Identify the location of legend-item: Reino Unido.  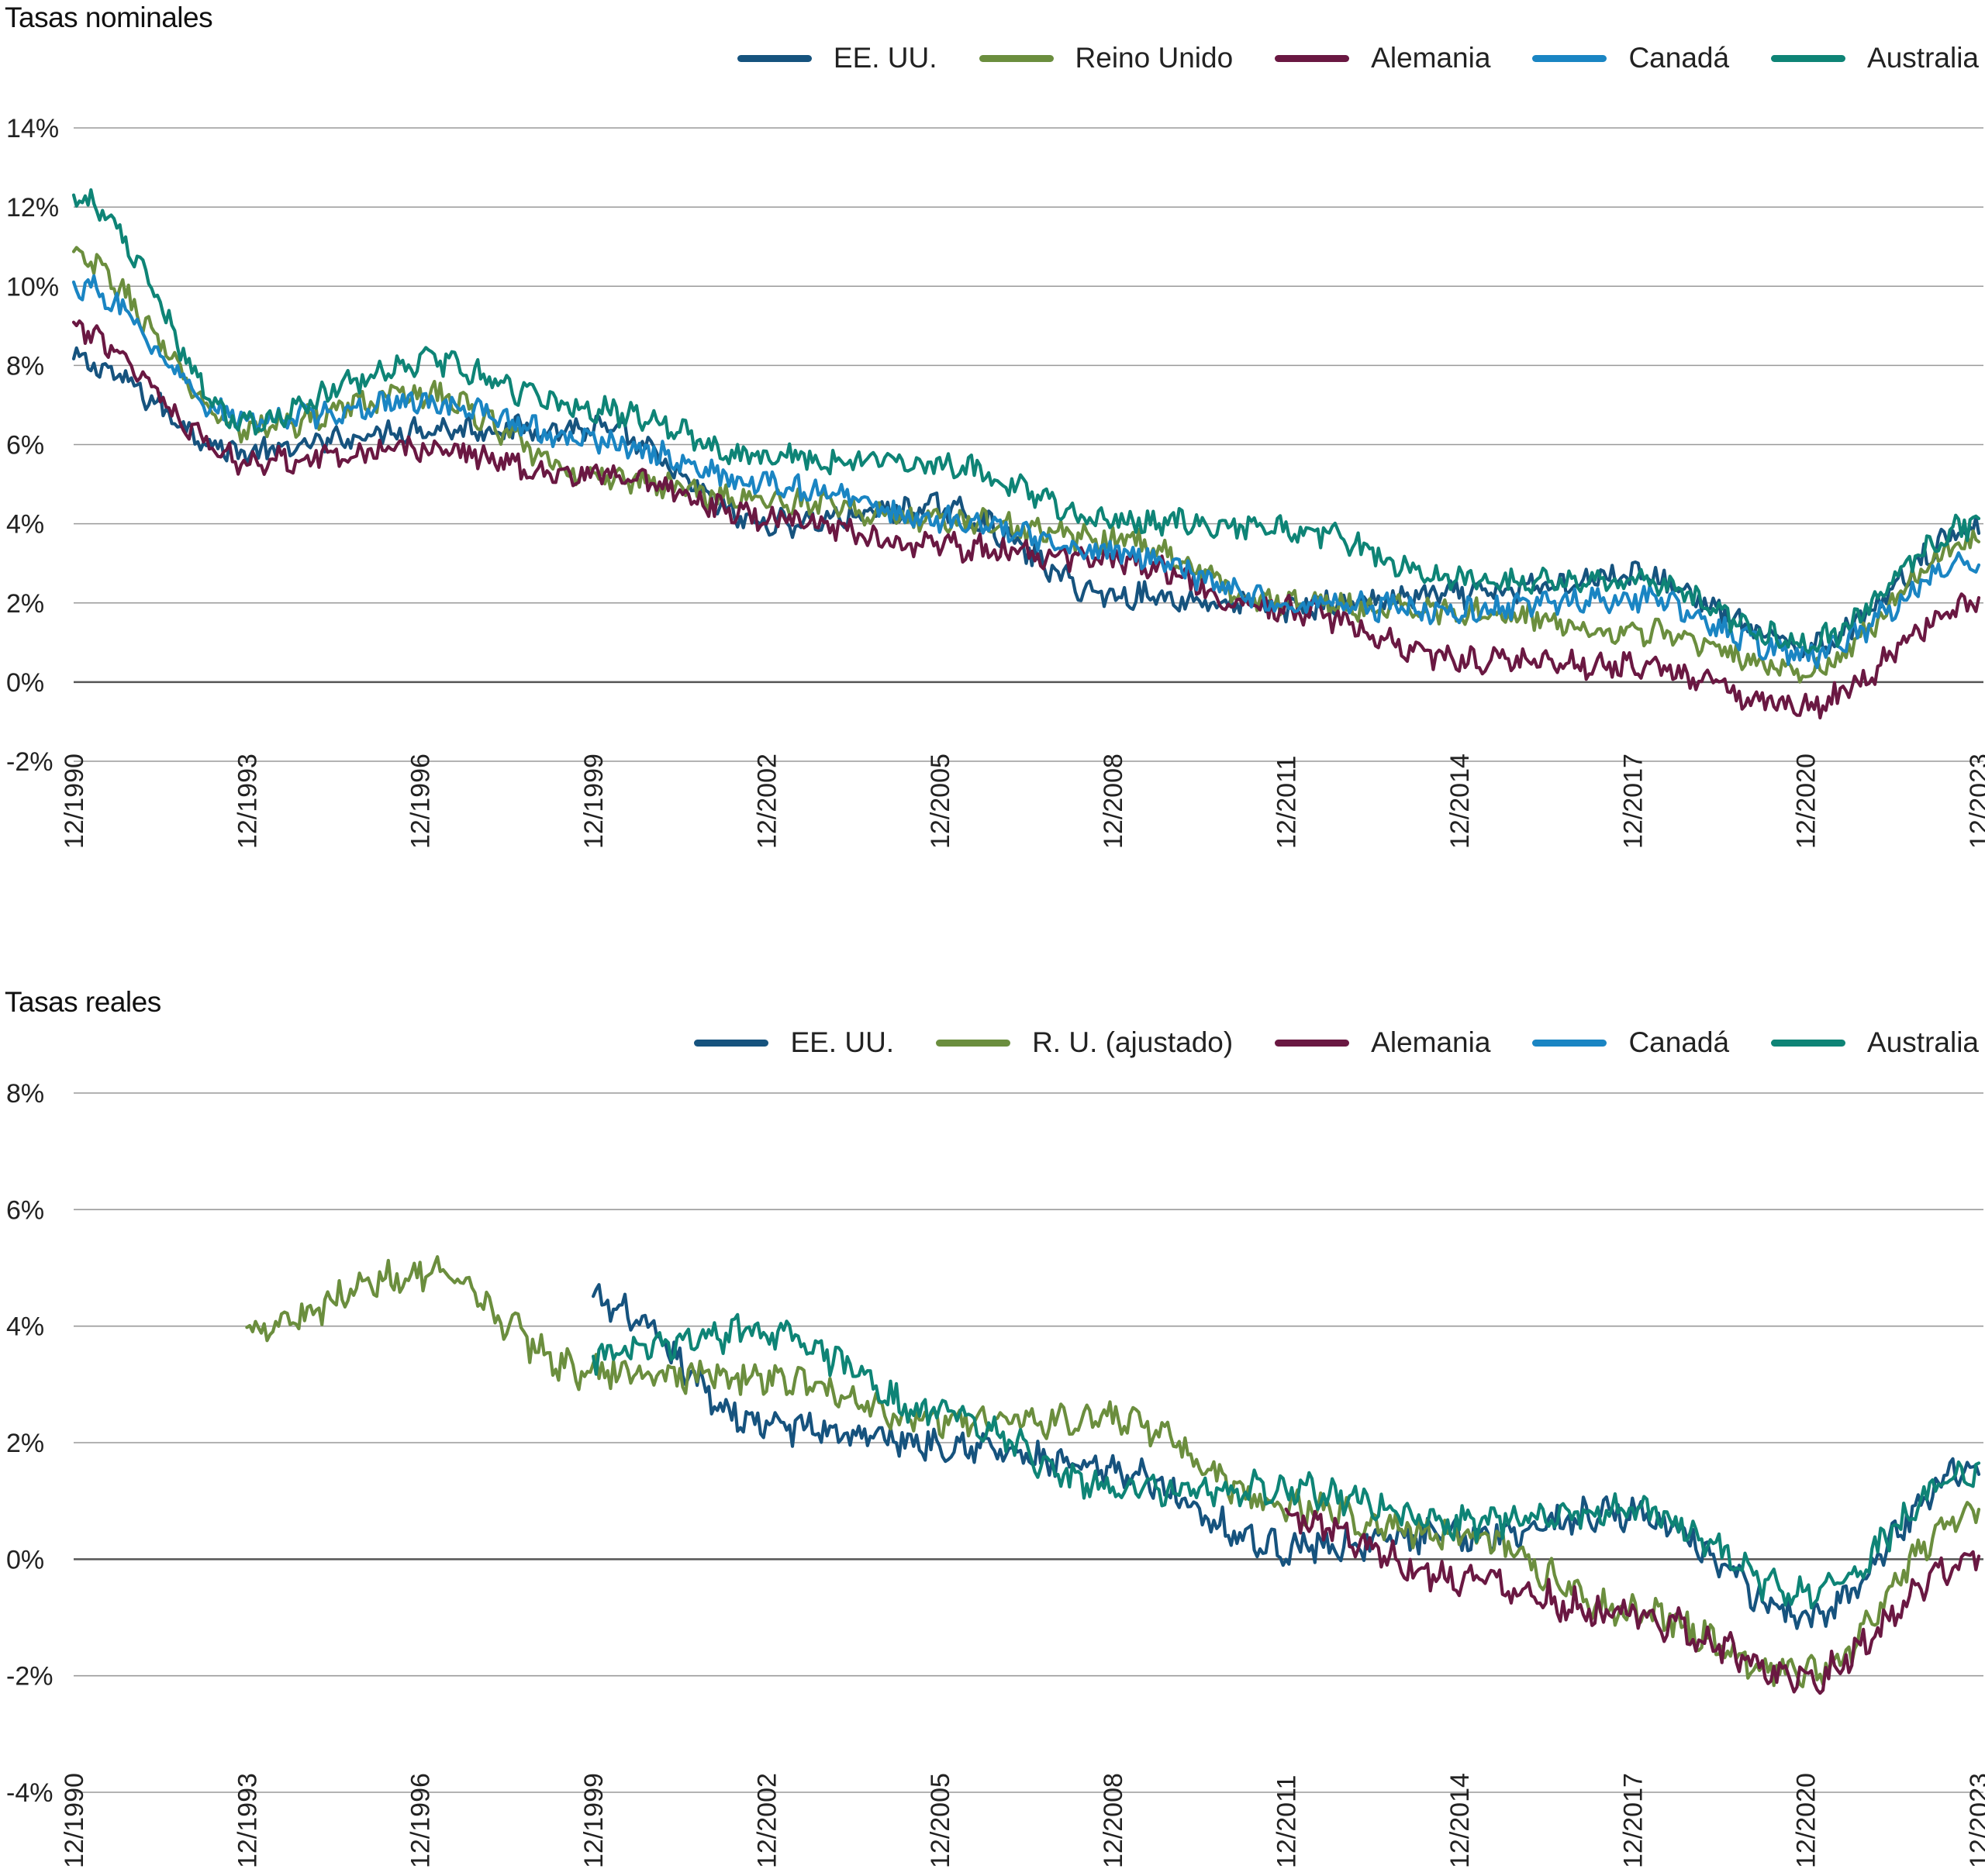
(1106, 58).